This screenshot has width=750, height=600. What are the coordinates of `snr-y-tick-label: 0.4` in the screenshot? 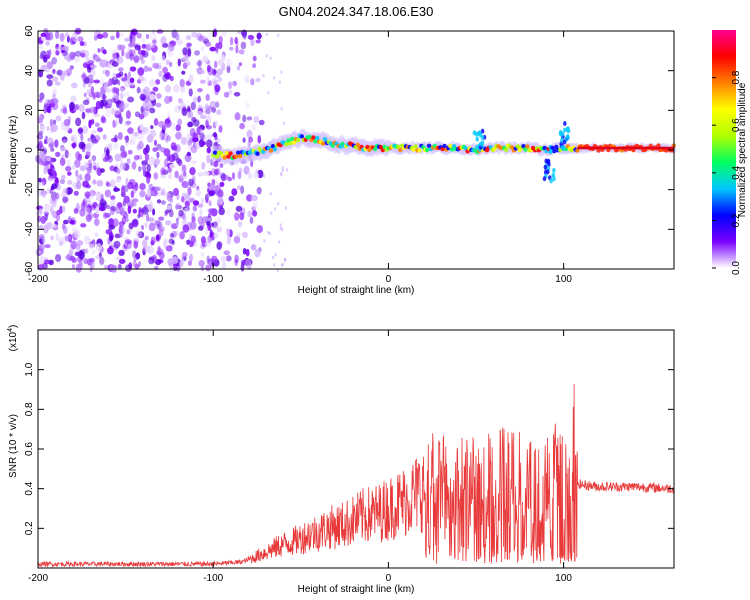 It's located at (29, 488).